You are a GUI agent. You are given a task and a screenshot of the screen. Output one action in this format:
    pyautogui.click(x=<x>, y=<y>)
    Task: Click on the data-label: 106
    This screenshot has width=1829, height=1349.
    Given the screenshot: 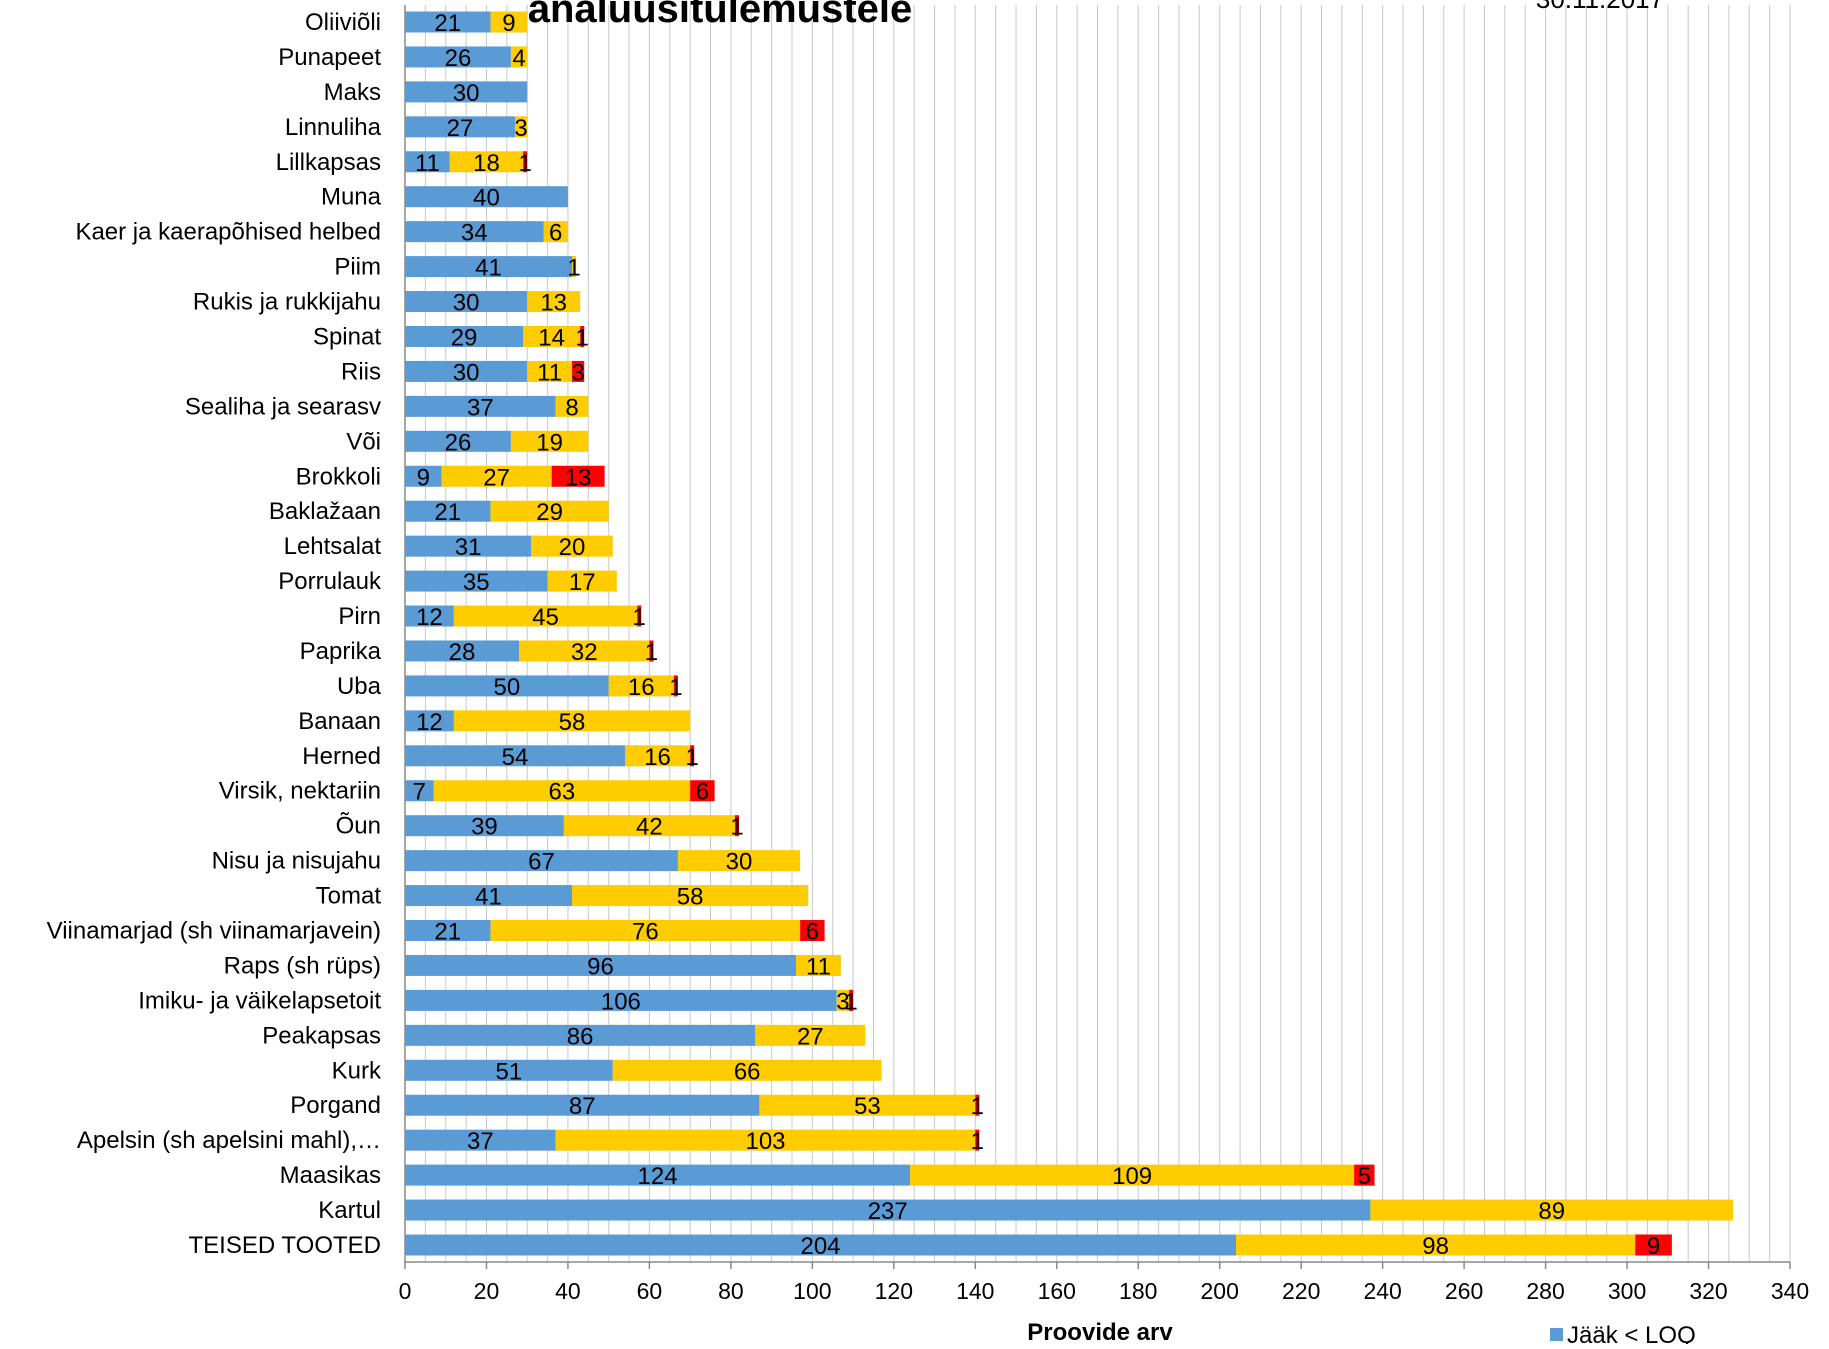 What is the action you would take?
    pyautogui.click(x=621, y=1001)
    